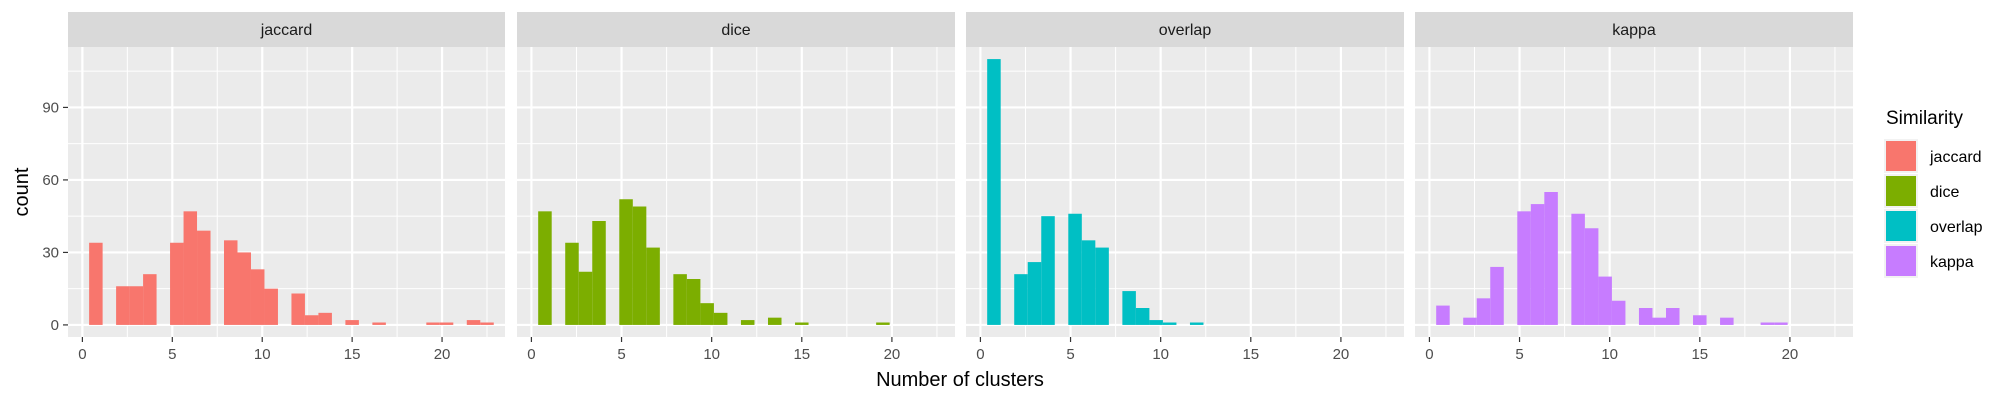 The image size is (2000, 400). Describe the element at coordinates (50, 252) in the screenshot. I see `y-tick-label: 30` at that location.